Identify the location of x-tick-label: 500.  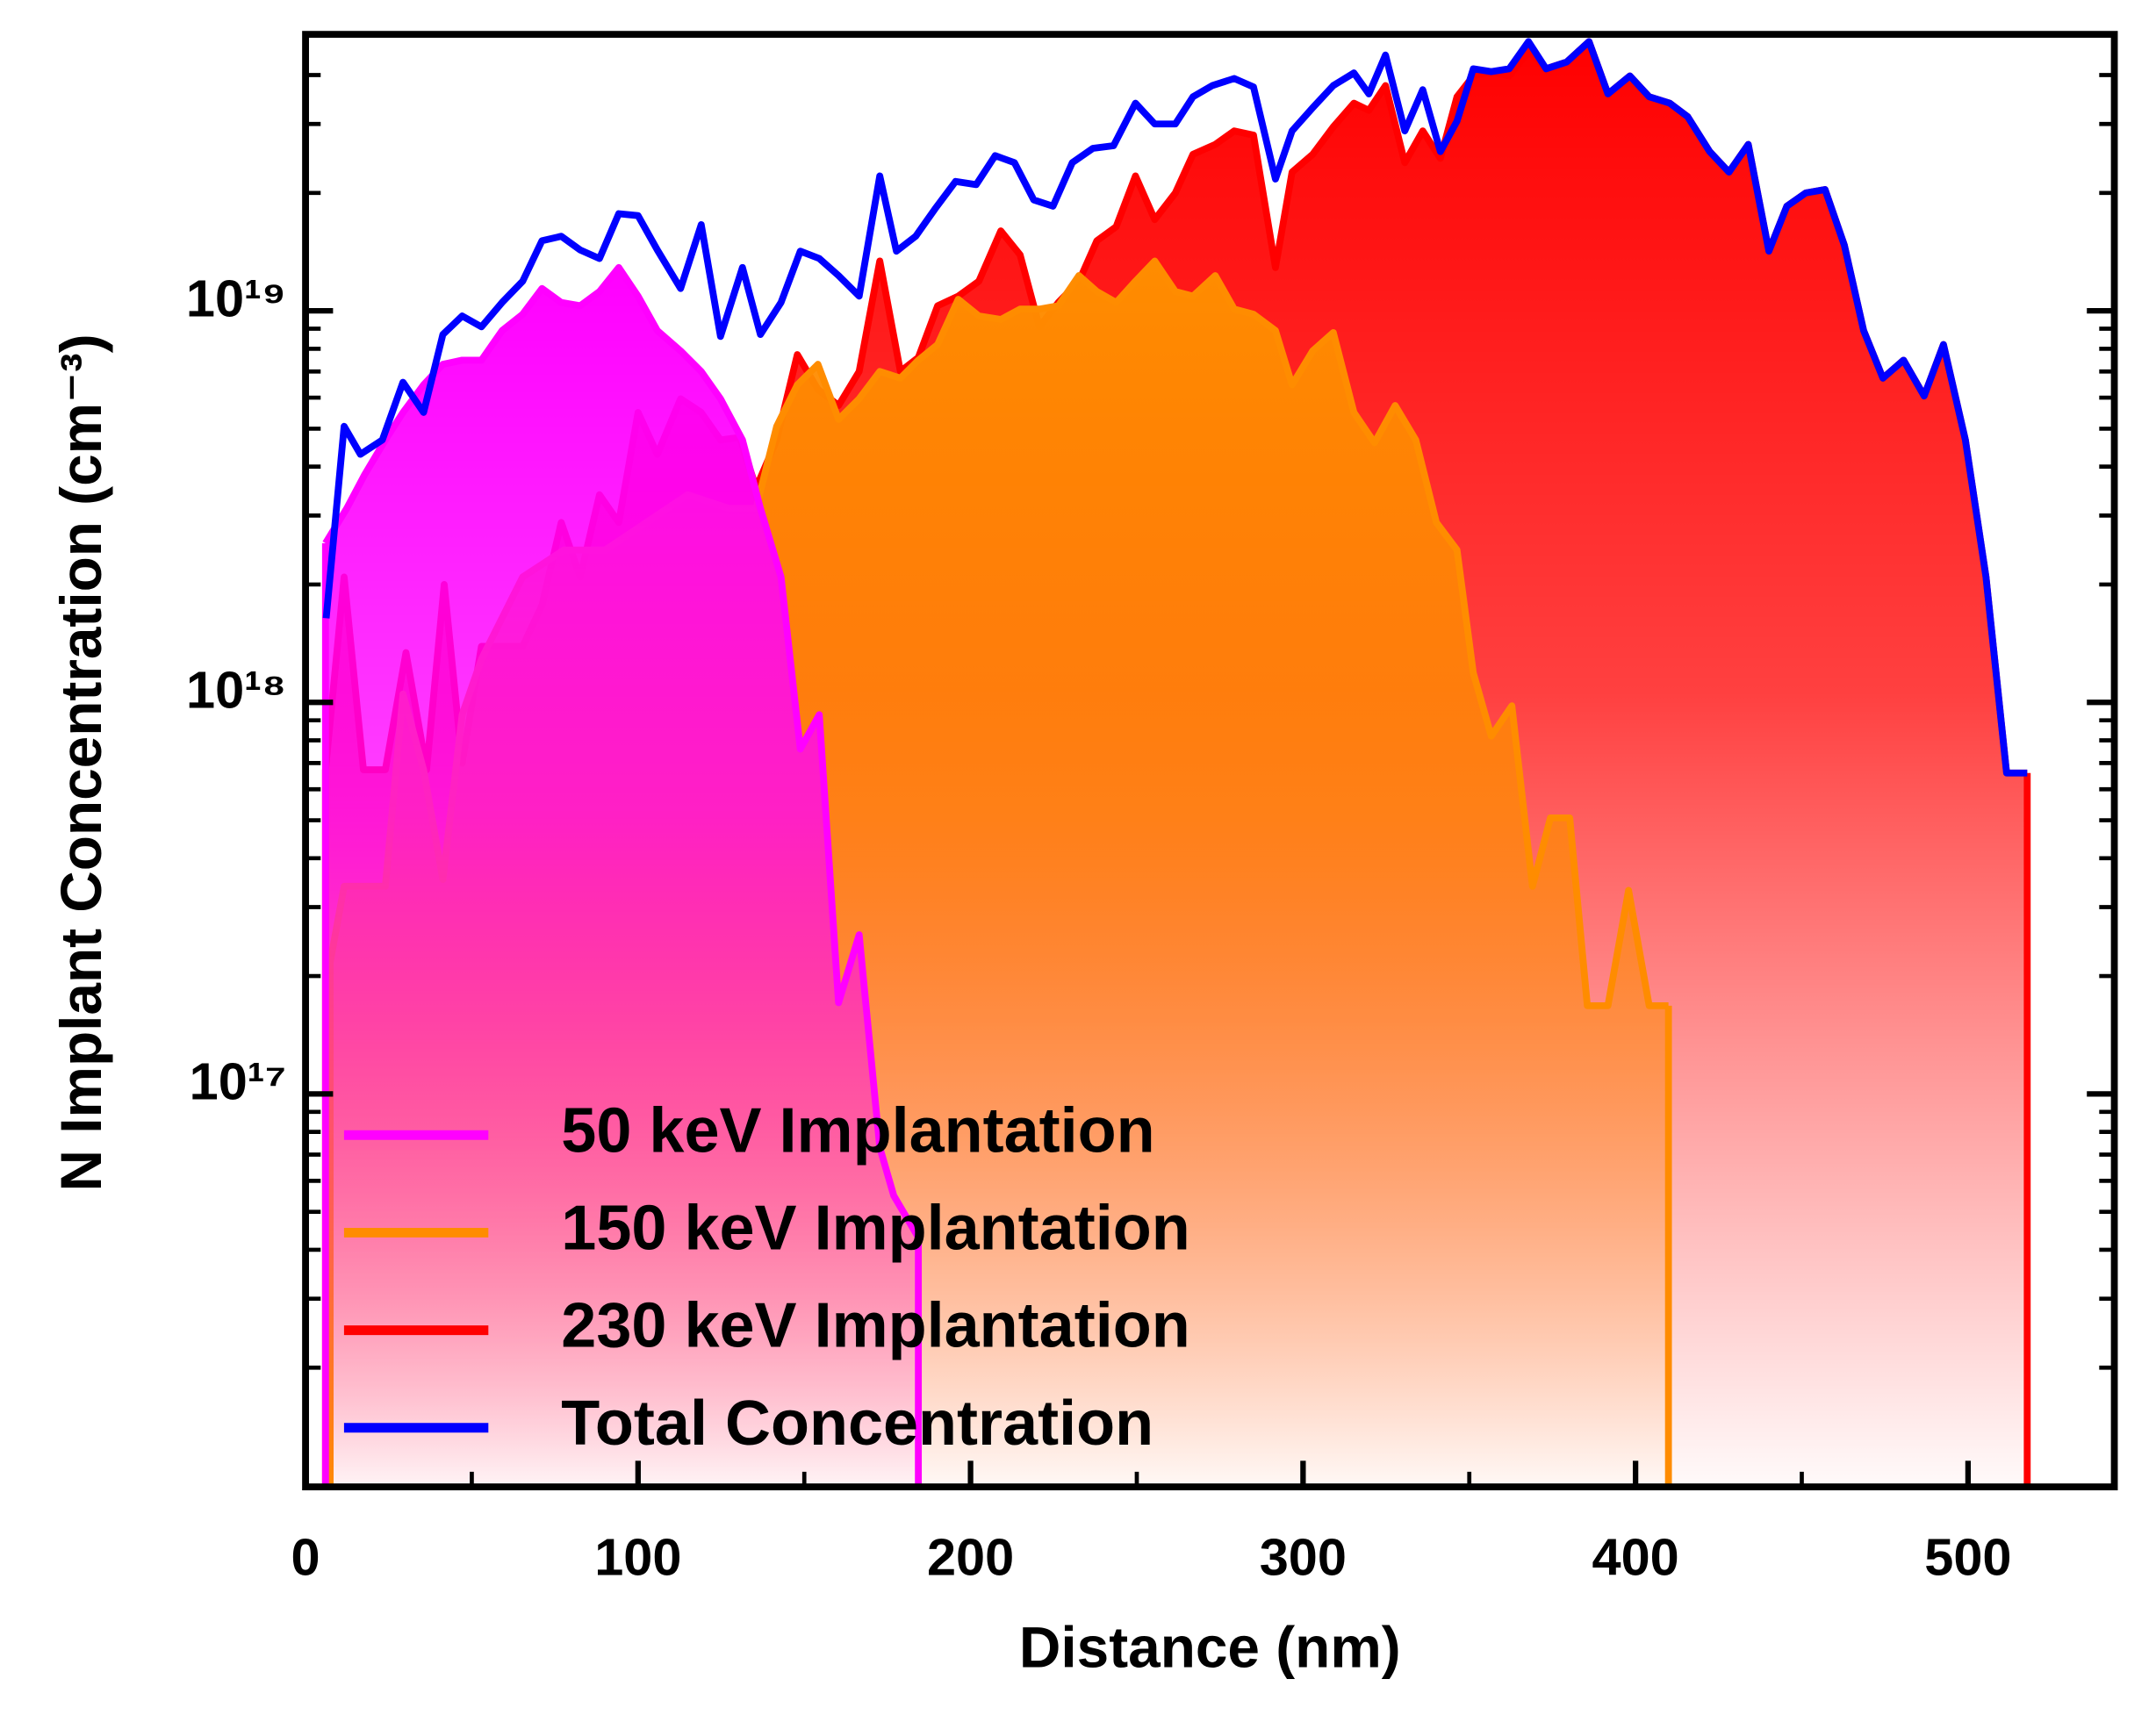
(1968, 1557).